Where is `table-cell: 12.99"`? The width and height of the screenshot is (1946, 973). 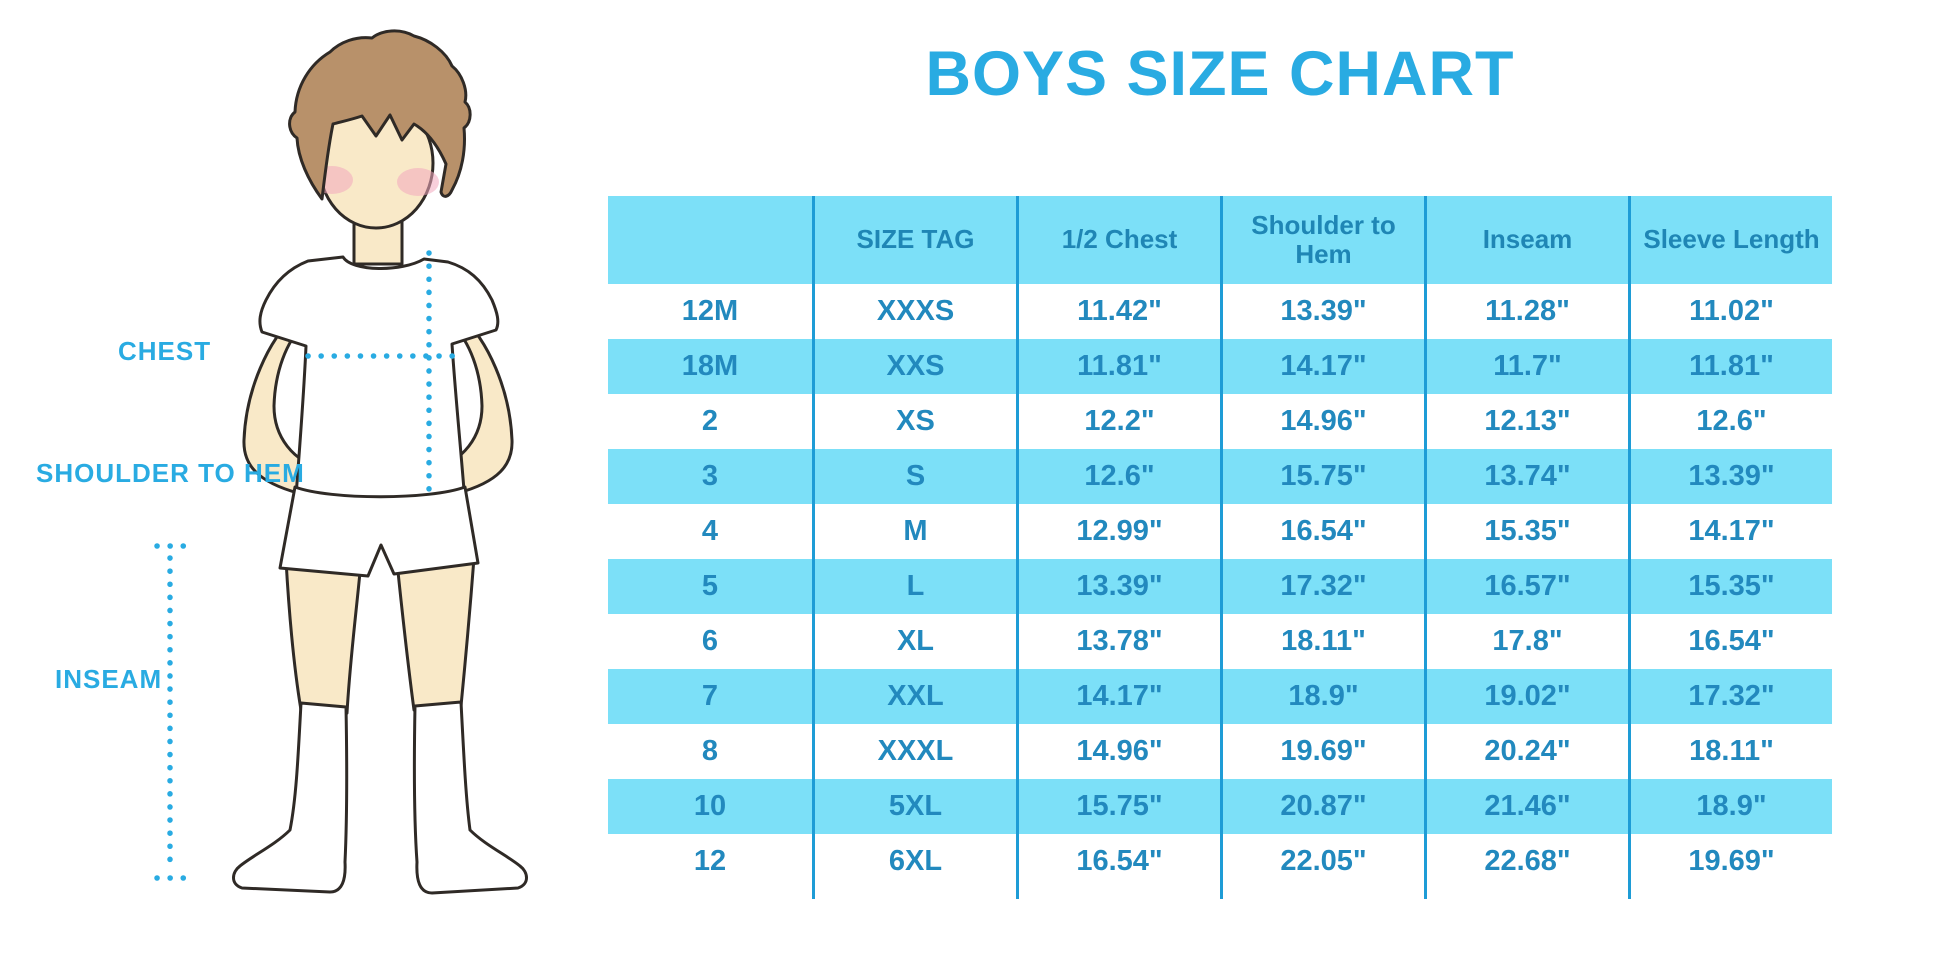
table-cell: 12.99" is located at coordinates (1118, 531).